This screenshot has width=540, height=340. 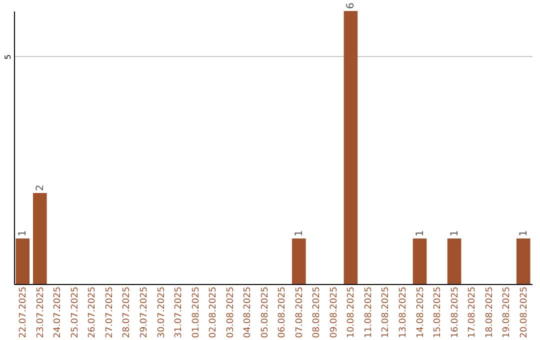 I want to click on x-tick-label: 13.08.2025, so click(x=403, y=312).